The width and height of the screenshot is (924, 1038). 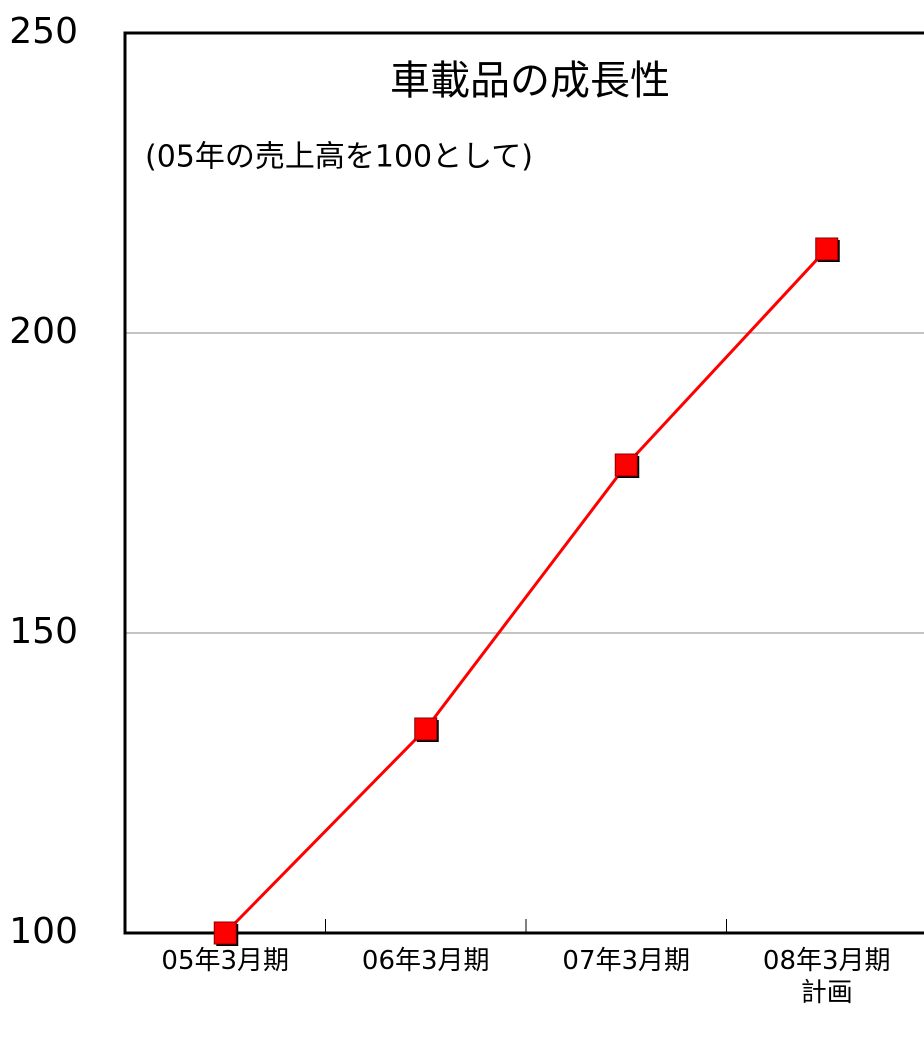 What do you see at coordinates (339, 157) in the screenshot?
I see `chart-subtitle: (05年の売上高を100として)` at bounding box center [339, 157].